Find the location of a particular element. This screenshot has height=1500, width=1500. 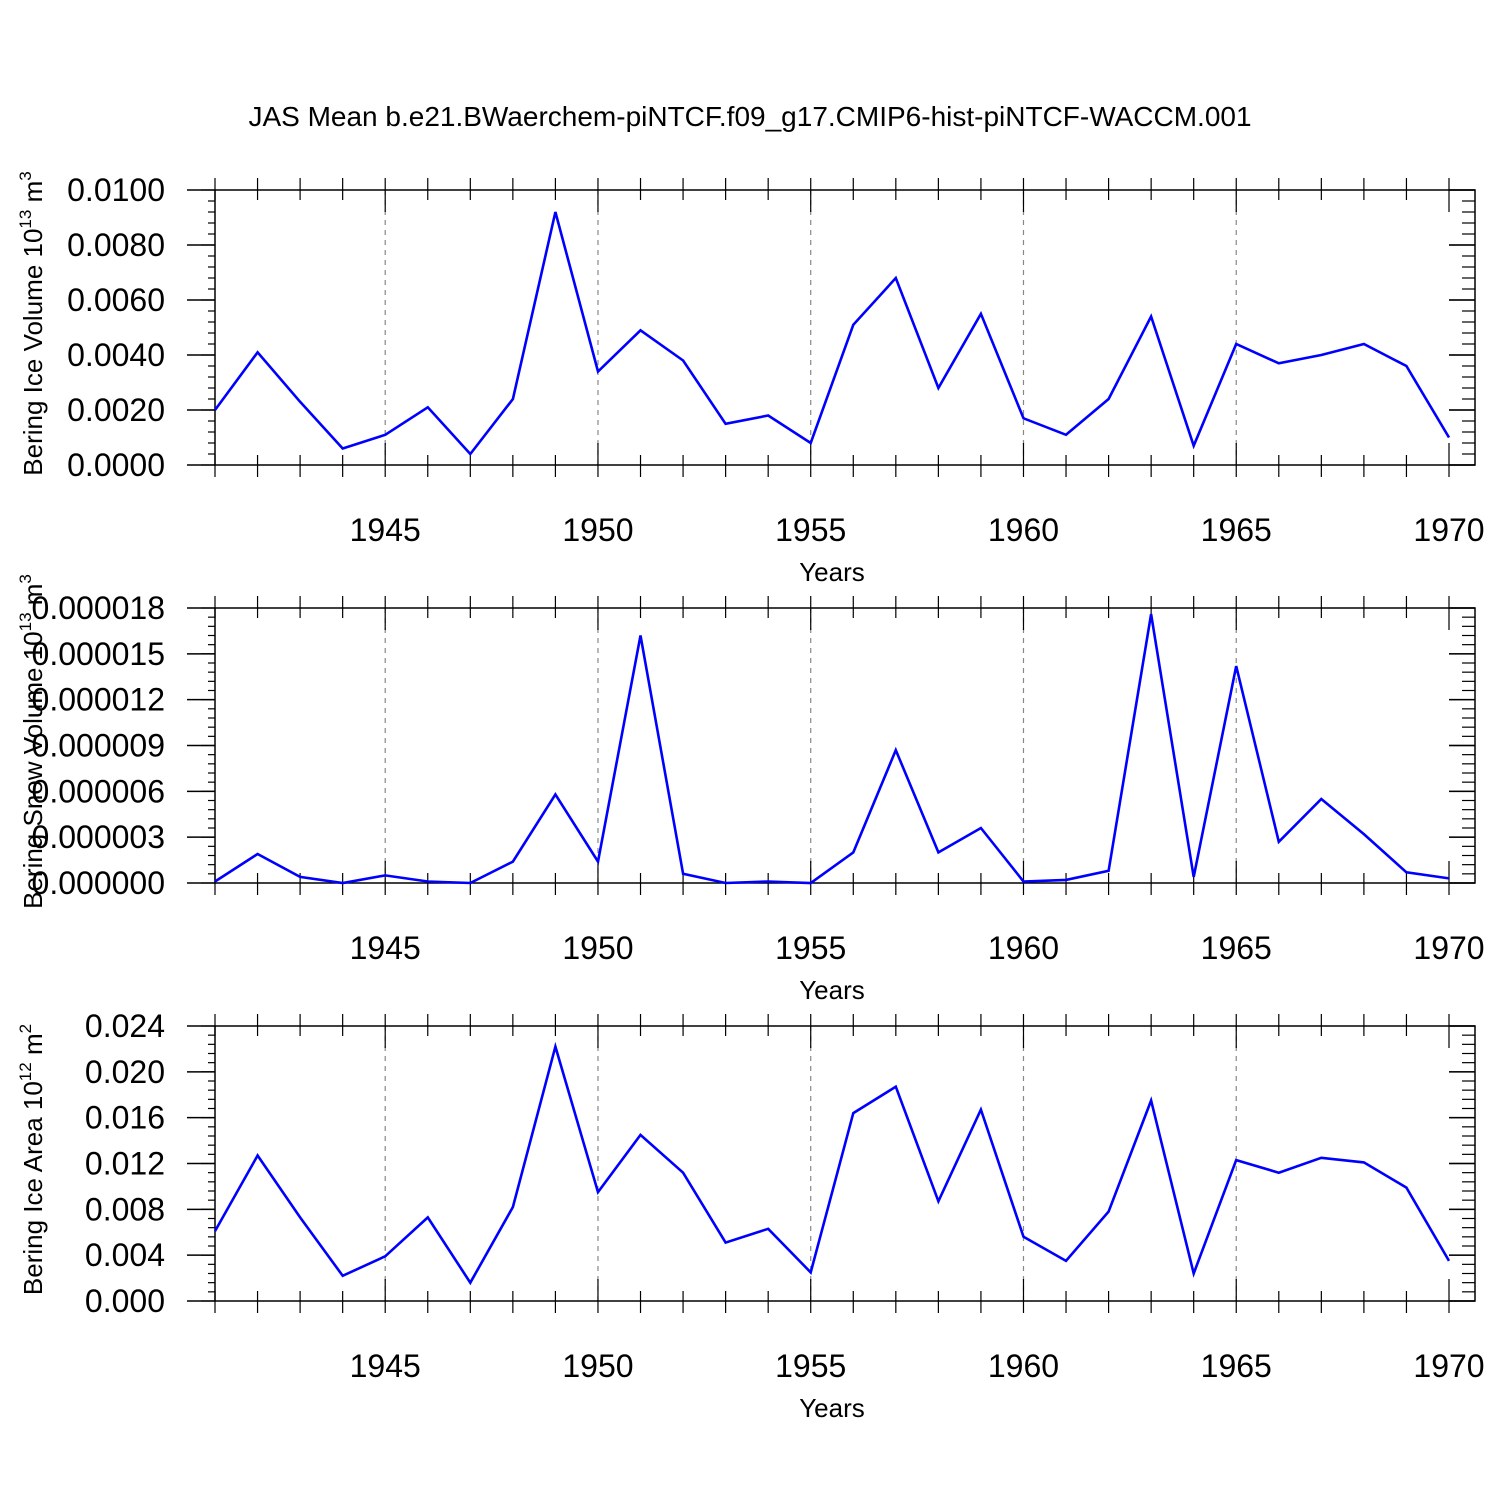

y-axis-label: Bering Snow Volume 1013 m3 is located at coordinates (32, 741).